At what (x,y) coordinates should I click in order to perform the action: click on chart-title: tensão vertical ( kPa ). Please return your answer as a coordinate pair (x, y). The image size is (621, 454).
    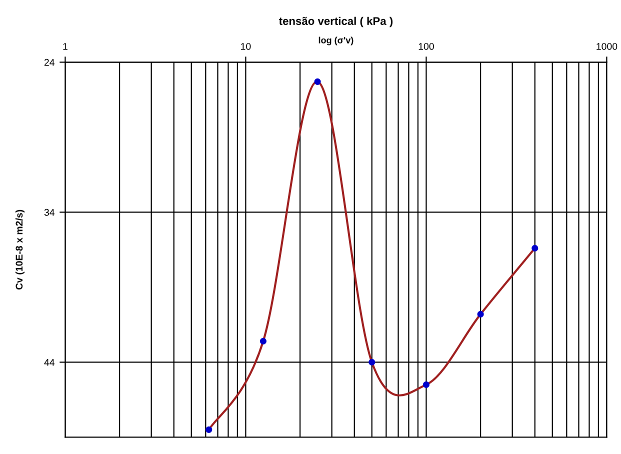
    Looking at the image, I should click on (335, 22).